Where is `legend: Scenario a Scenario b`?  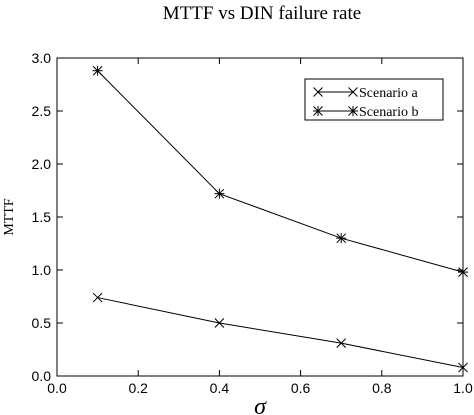 legend: Scenario a Scenario b is located at coordinates (374, 99).